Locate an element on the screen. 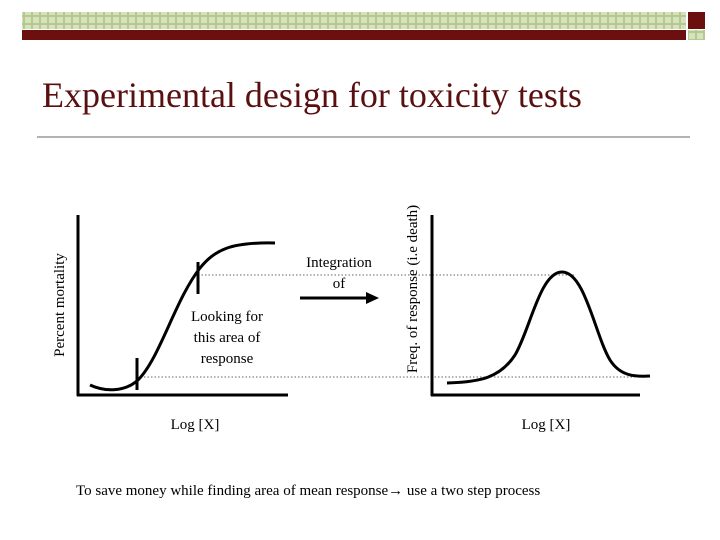 The height and width of the screenshot is (540, 720). annotation: response is located at coordinates (227, 359).